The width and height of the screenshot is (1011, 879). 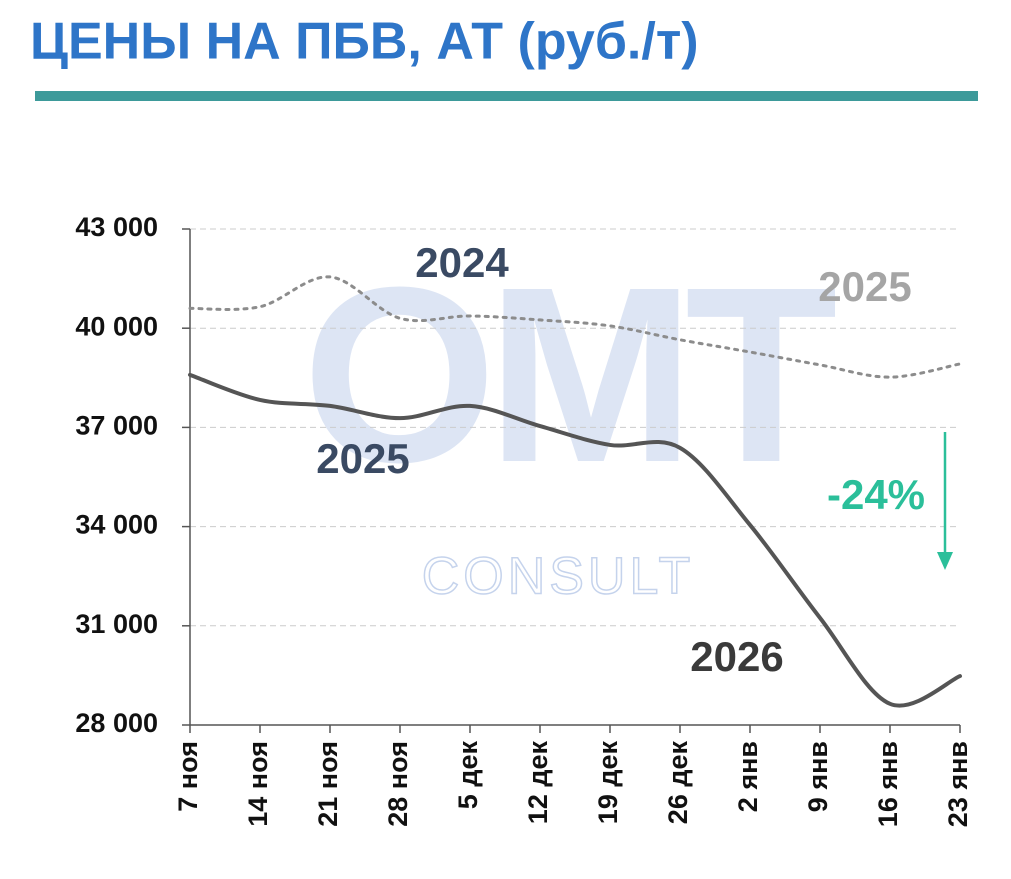 What do you see at coordinates (818, 776) in the screenshot?
I see `x-tick-label: 9 янв` at bounding box center [818, 776].